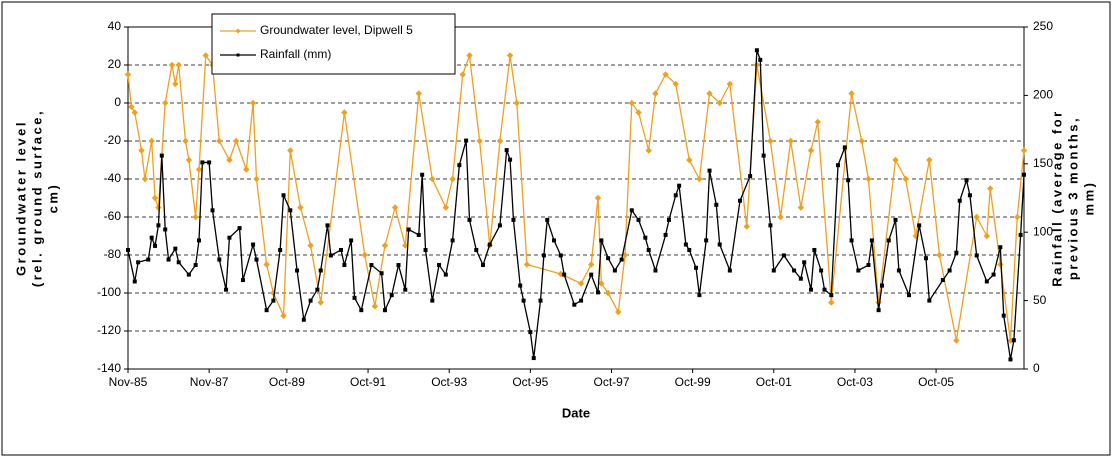 This screenshot has width=1116, height=459. I want to click on y2-tick-label: 150, so click(1043, 163).